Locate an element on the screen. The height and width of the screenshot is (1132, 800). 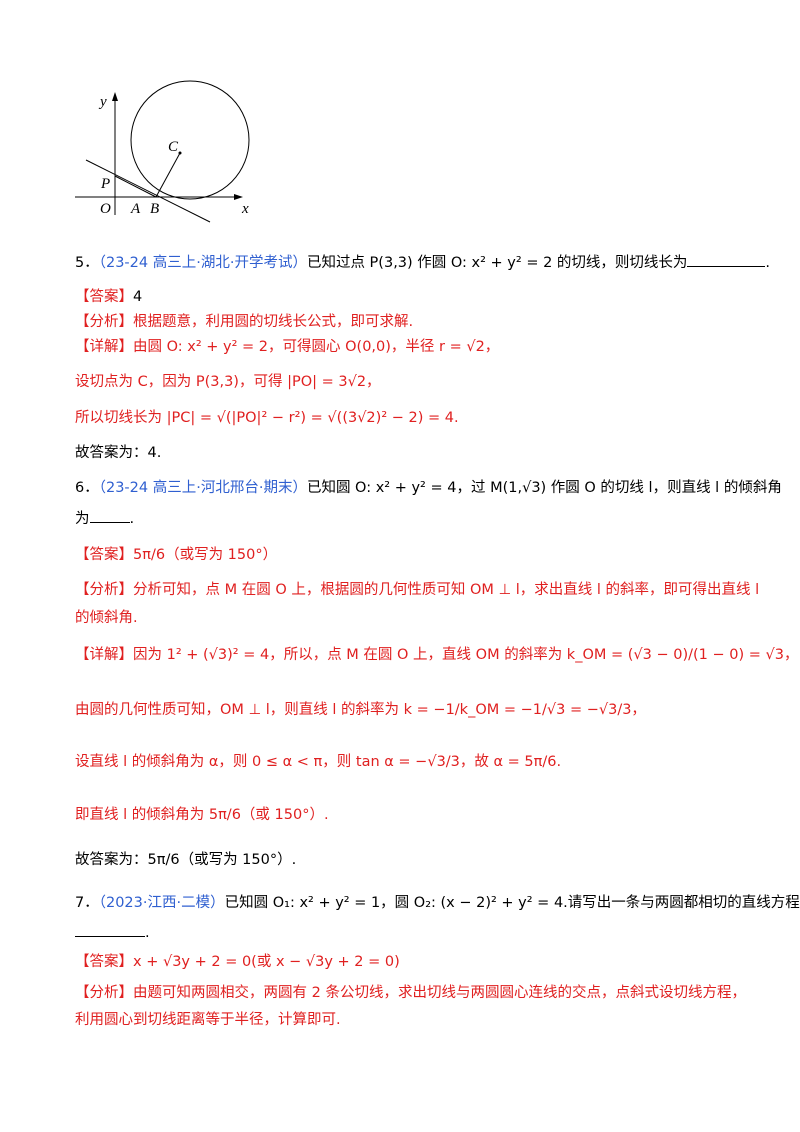
label: C is located at coordinates (173, 147).